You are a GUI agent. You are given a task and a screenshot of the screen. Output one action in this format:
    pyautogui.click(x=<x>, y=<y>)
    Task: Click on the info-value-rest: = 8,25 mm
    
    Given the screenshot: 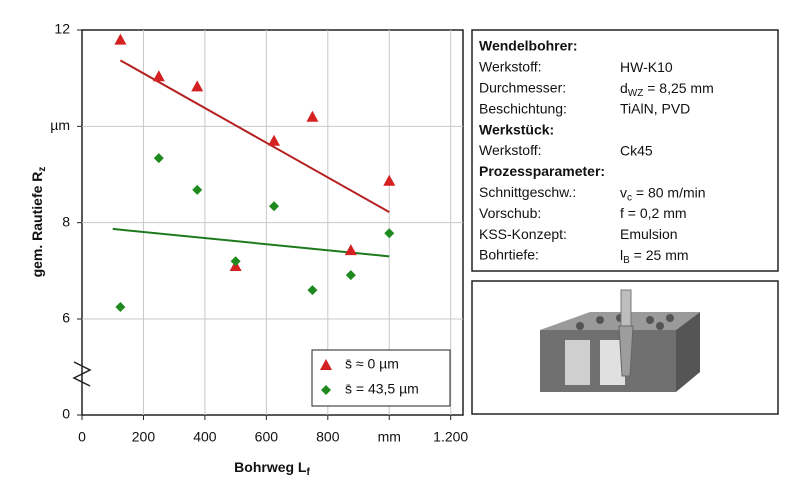 What is the action you would take?
    pyautogui.click(x=678, y=88)
    